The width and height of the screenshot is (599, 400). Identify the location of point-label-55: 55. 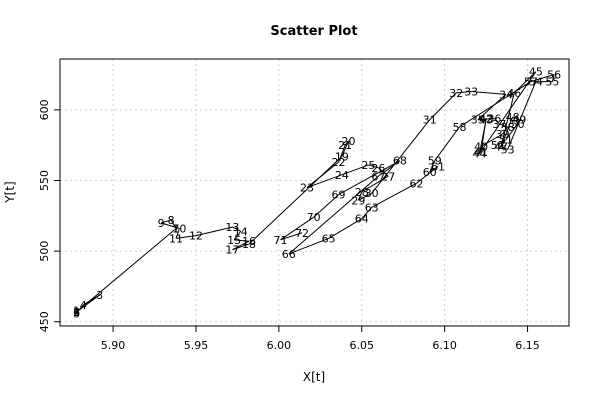
(552, 82).